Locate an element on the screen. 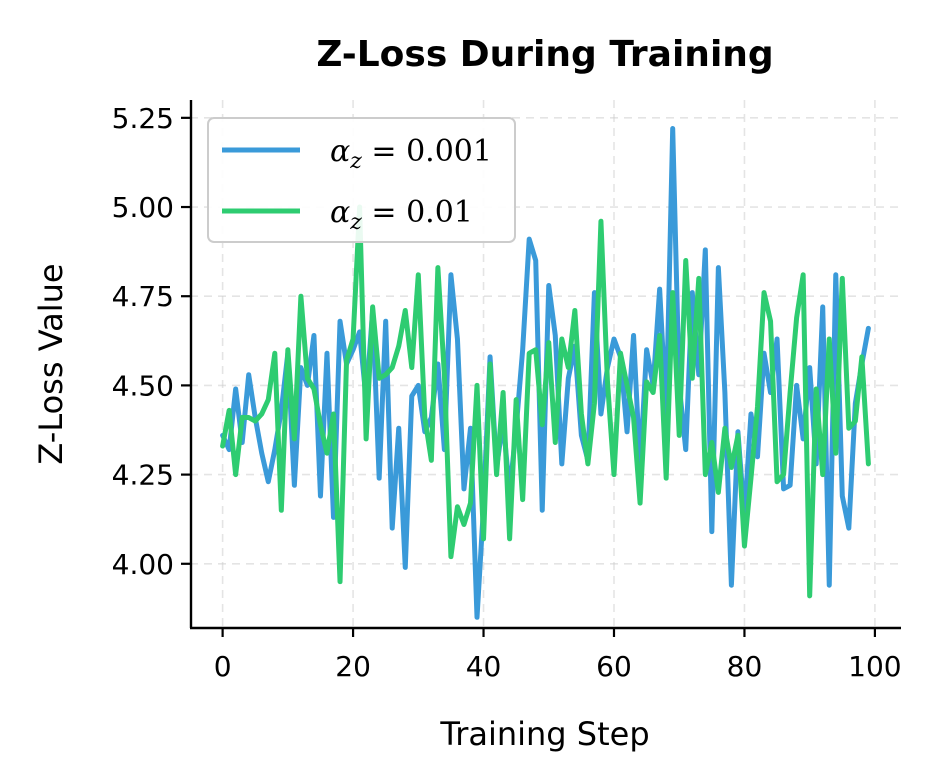 This screenshot has width=934, height=784. y-axis-label: Z-Loss Value is located at coordinates (51, 363).